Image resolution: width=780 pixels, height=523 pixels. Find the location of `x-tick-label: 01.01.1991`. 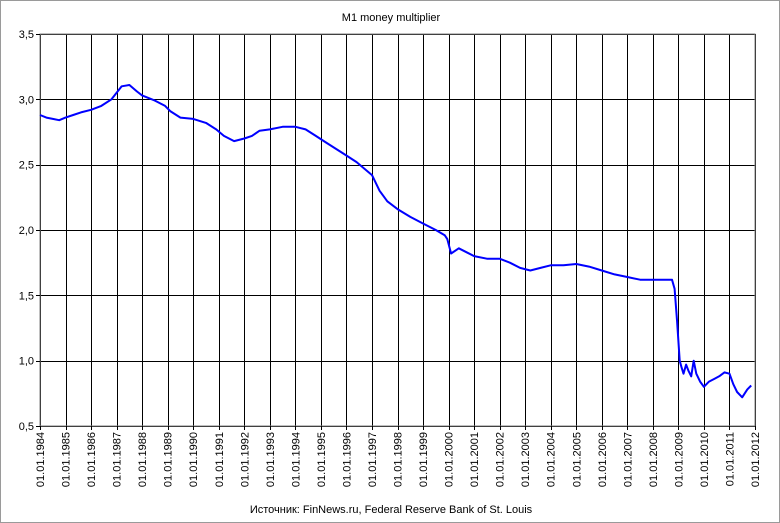

x-tick-label: 01.01.1991 is located at coordinates (220, 459).